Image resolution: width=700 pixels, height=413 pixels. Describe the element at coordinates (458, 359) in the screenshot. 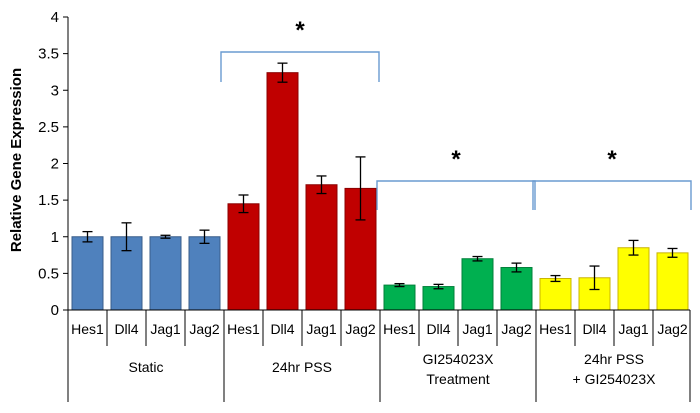

I see `x-group-label: GI254023X` at that location.